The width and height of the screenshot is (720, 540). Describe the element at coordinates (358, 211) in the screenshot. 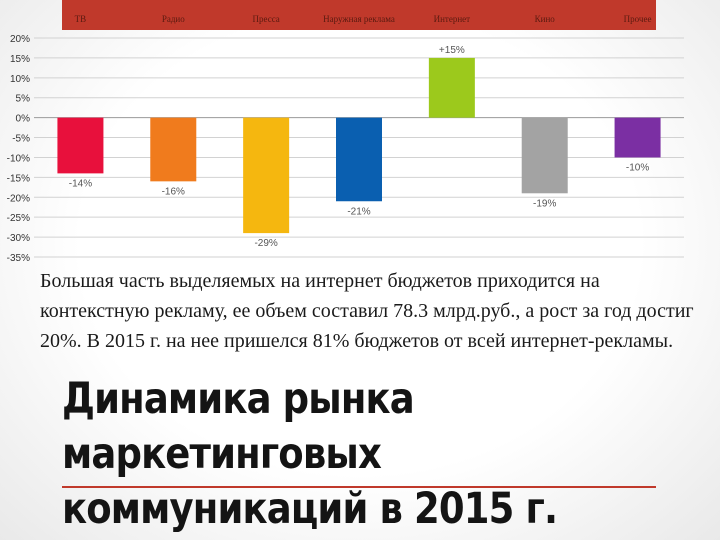

I see `data-label: -21%` at that location.